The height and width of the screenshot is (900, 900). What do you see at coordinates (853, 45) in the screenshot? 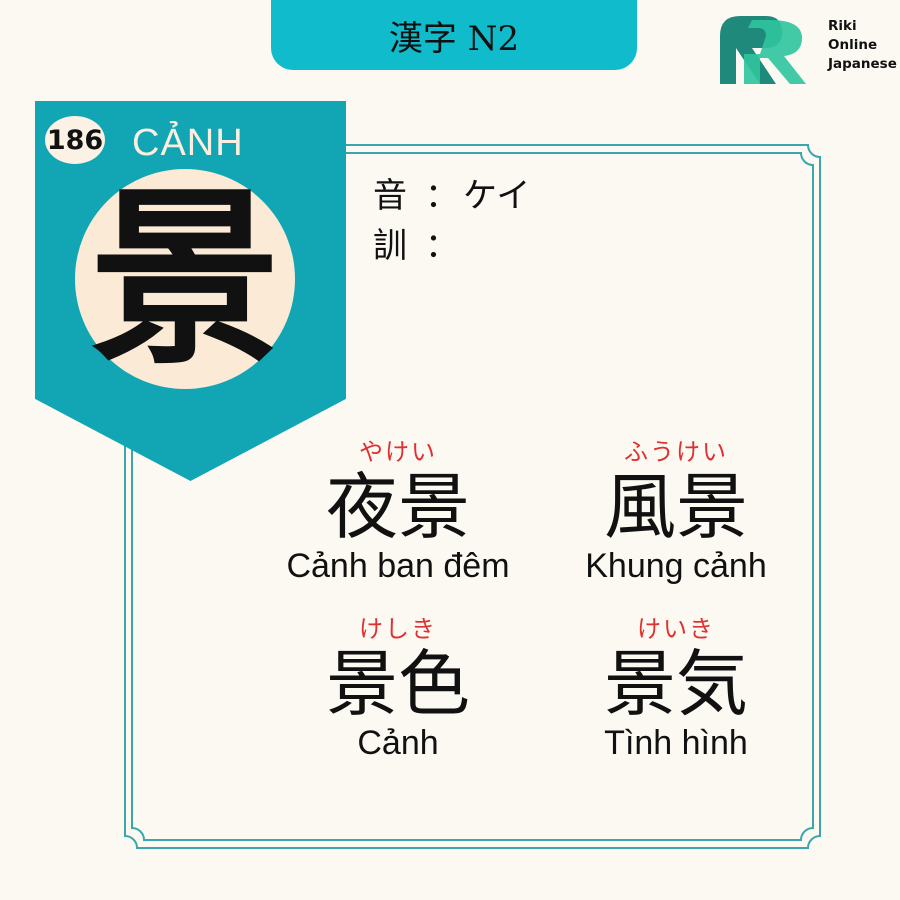
I see `logo-line-2: Online` at bounding box center [853, 45].